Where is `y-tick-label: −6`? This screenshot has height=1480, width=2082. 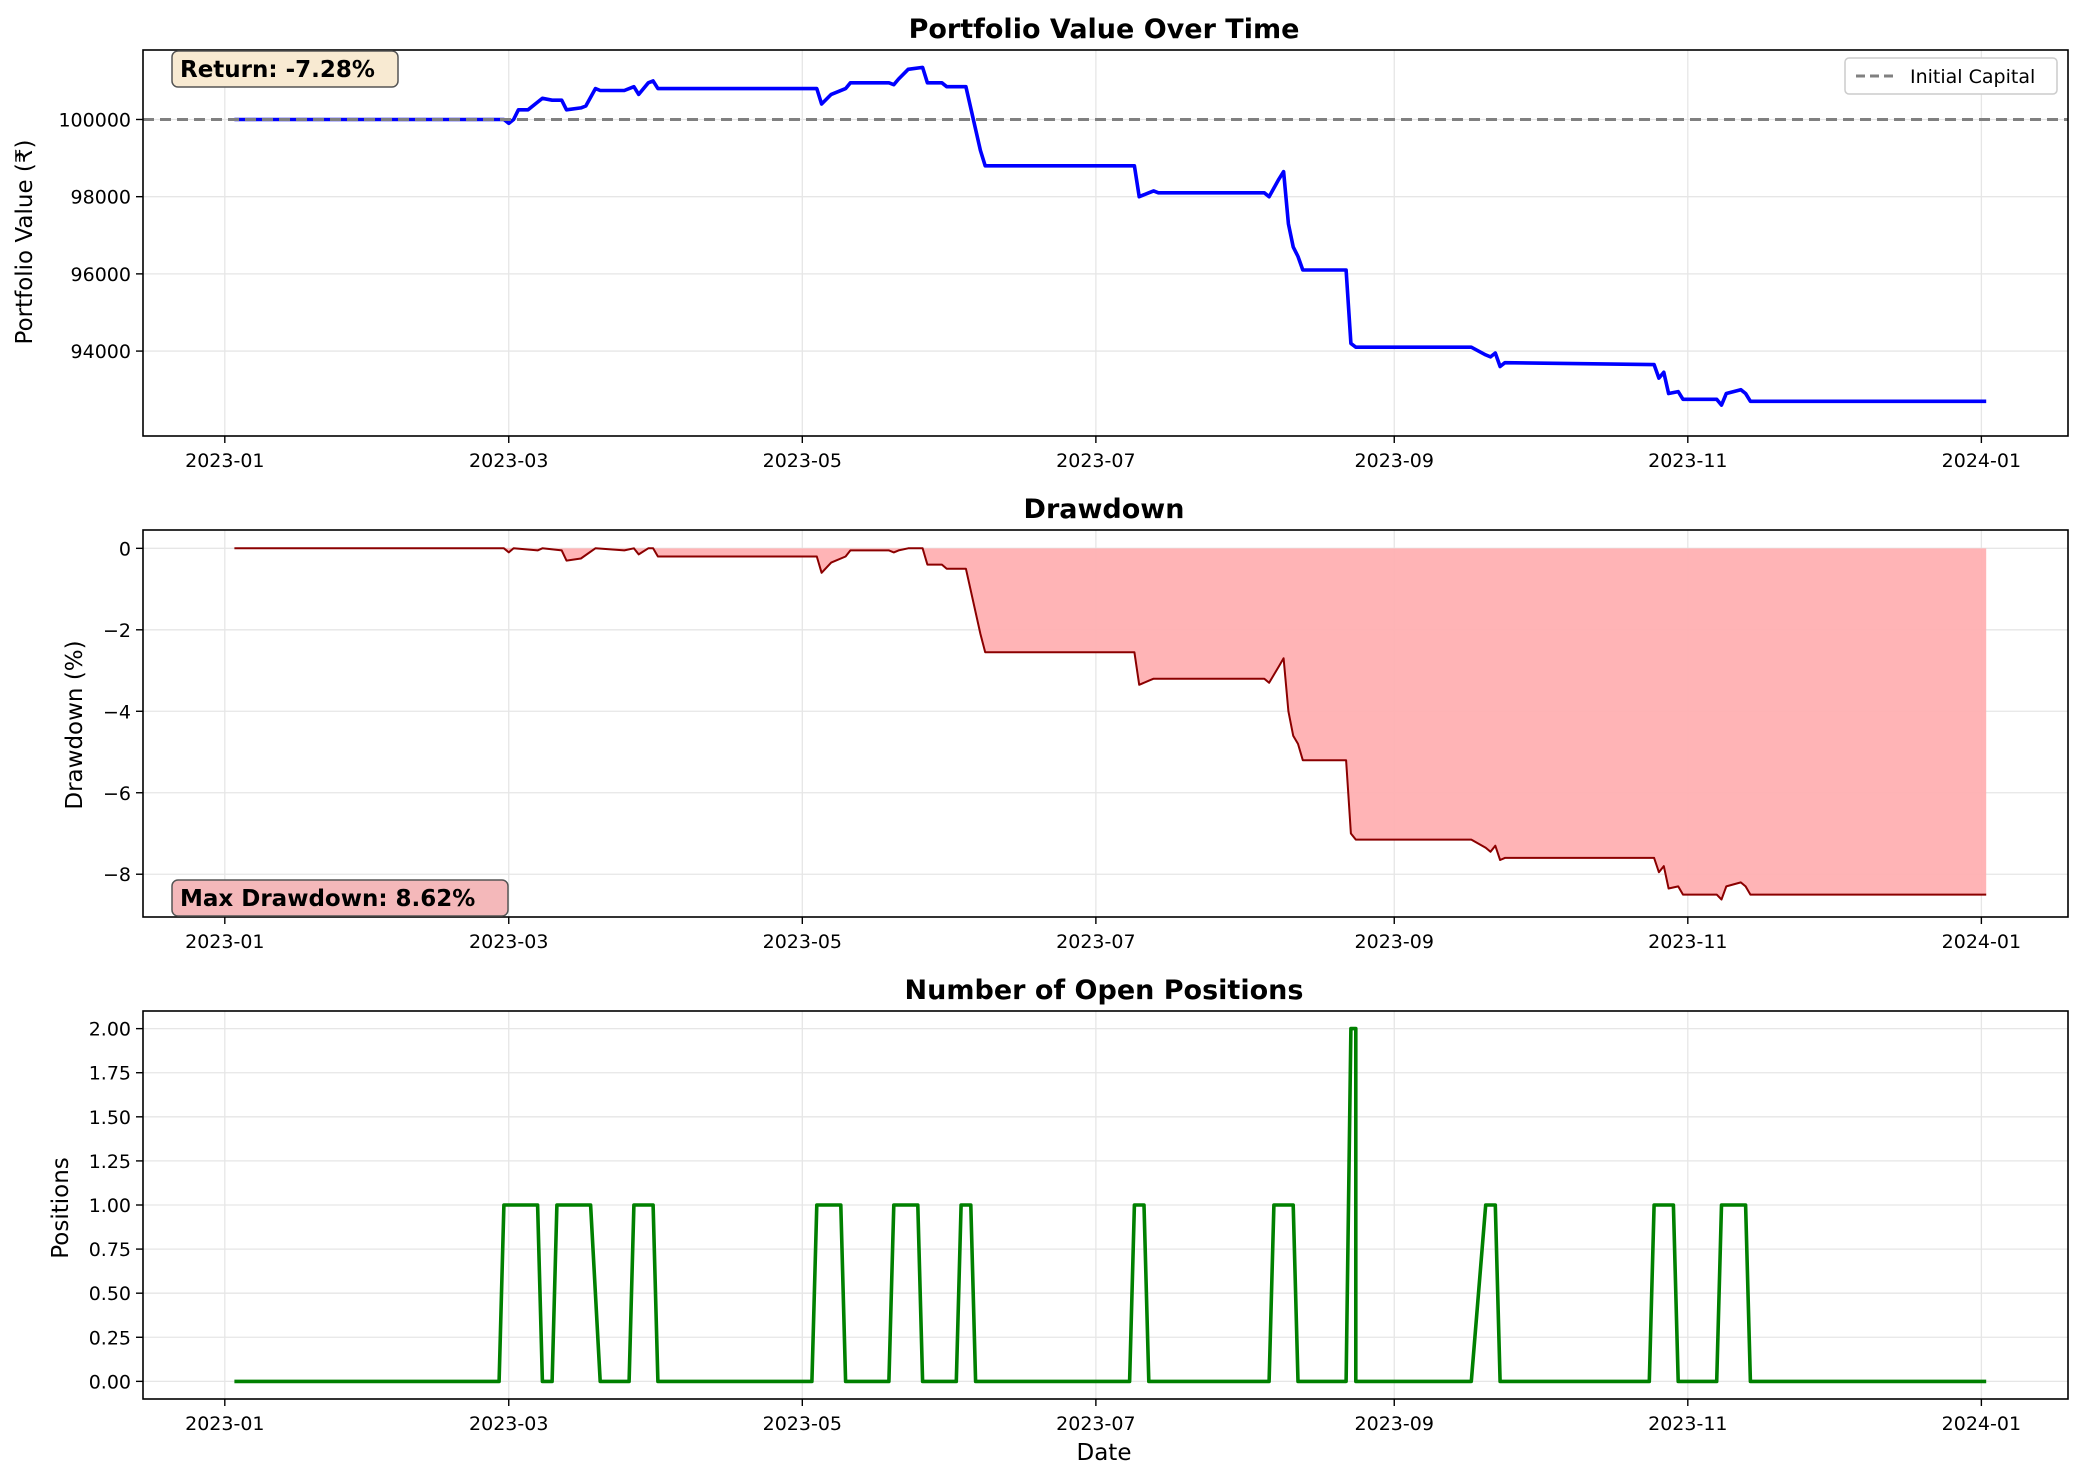 y-tick-label: −6 is located at coordinates (117, 794).